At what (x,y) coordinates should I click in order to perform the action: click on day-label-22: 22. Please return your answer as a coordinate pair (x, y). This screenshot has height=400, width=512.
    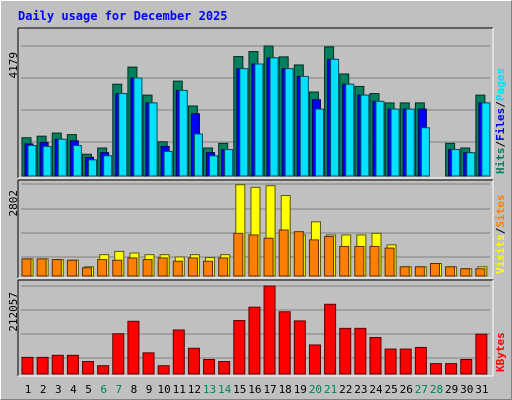
    Looking at the image, I should click on (345, 389).